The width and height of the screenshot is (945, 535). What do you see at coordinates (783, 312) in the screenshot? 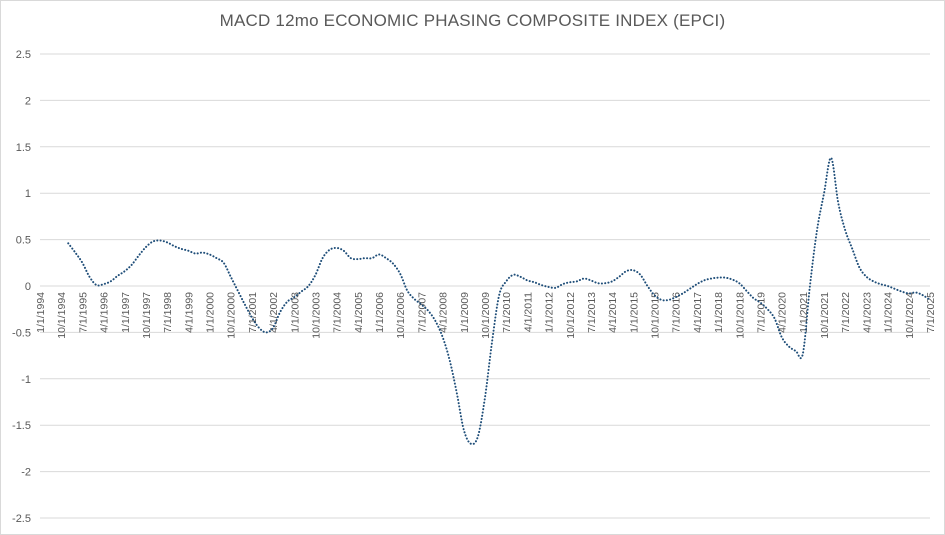
I see `x-tick-label: 4/1/2020` at bounding box center [783, 312].